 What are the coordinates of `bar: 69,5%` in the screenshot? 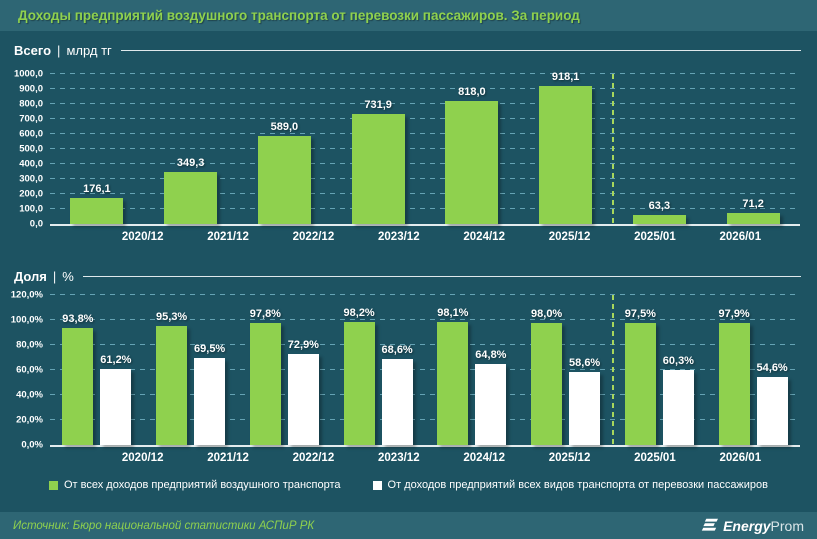 It's located at (209, 394).